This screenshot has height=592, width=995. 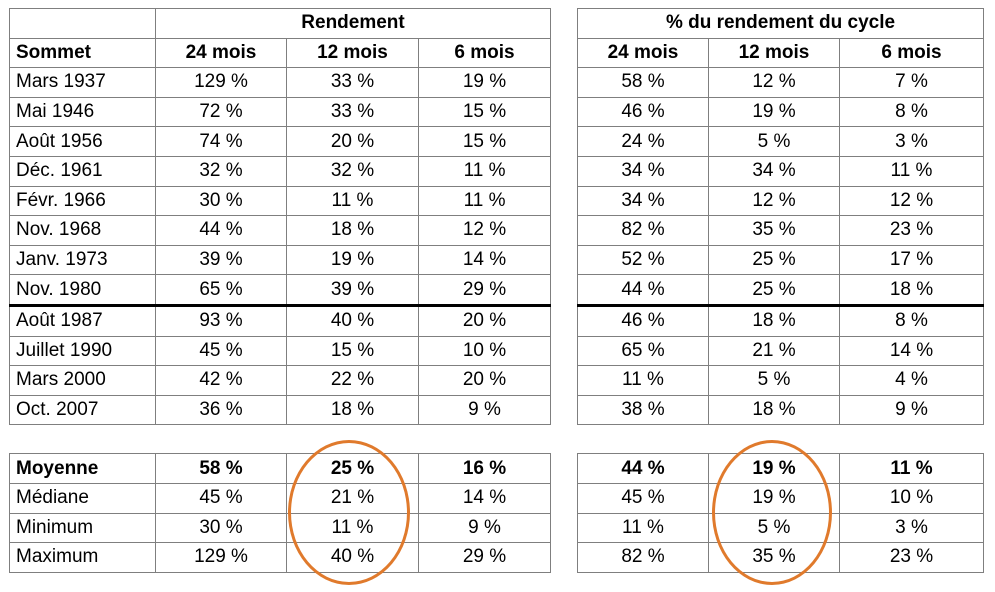 I want to click on rendement-cell: 39 %, so click(x=352, y=290).